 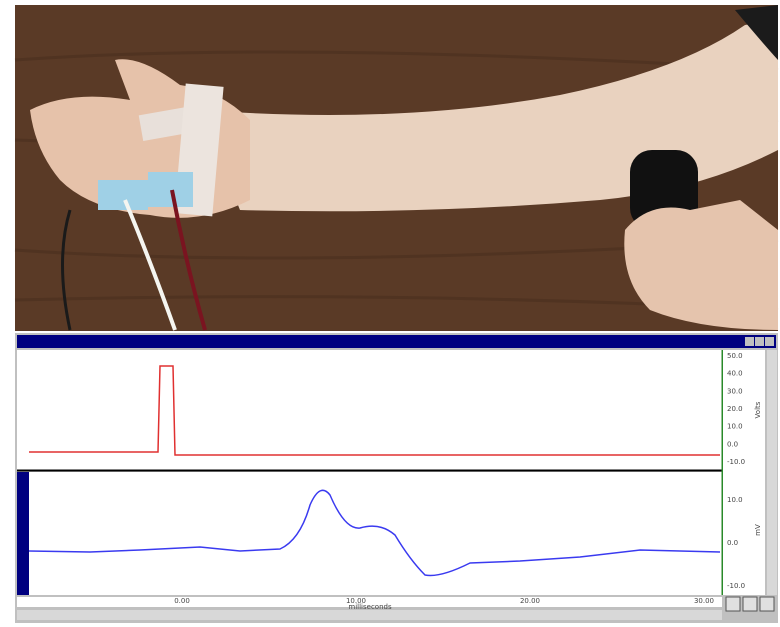 I want to click on unit-label: Volts, so click(x=758, y=409).